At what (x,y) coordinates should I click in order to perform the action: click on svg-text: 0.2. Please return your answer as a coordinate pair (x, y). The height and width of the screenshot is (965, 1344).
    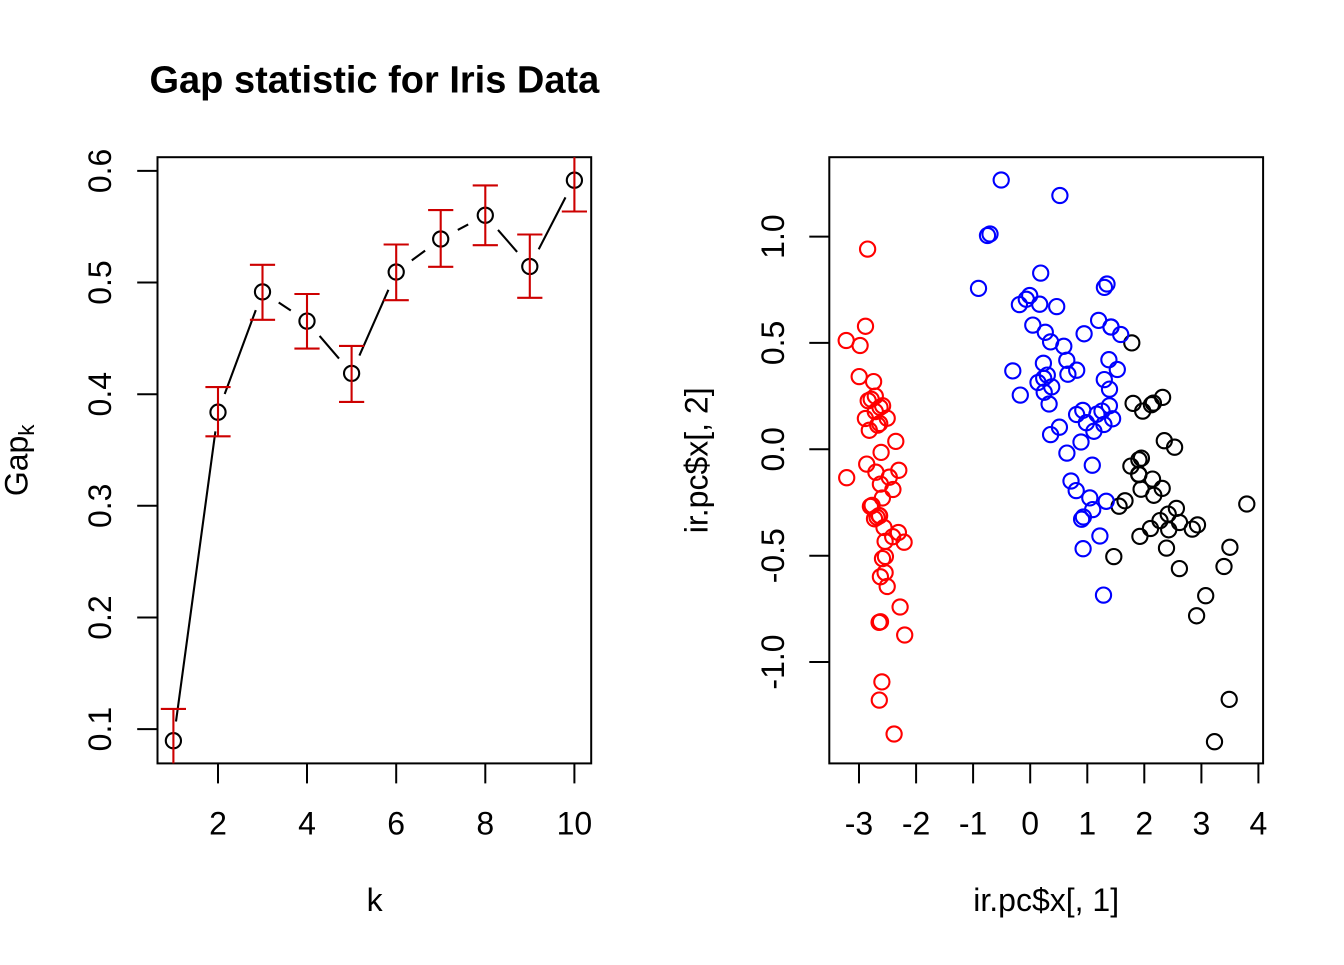
    Looking at the image, I should click on (100, 617).